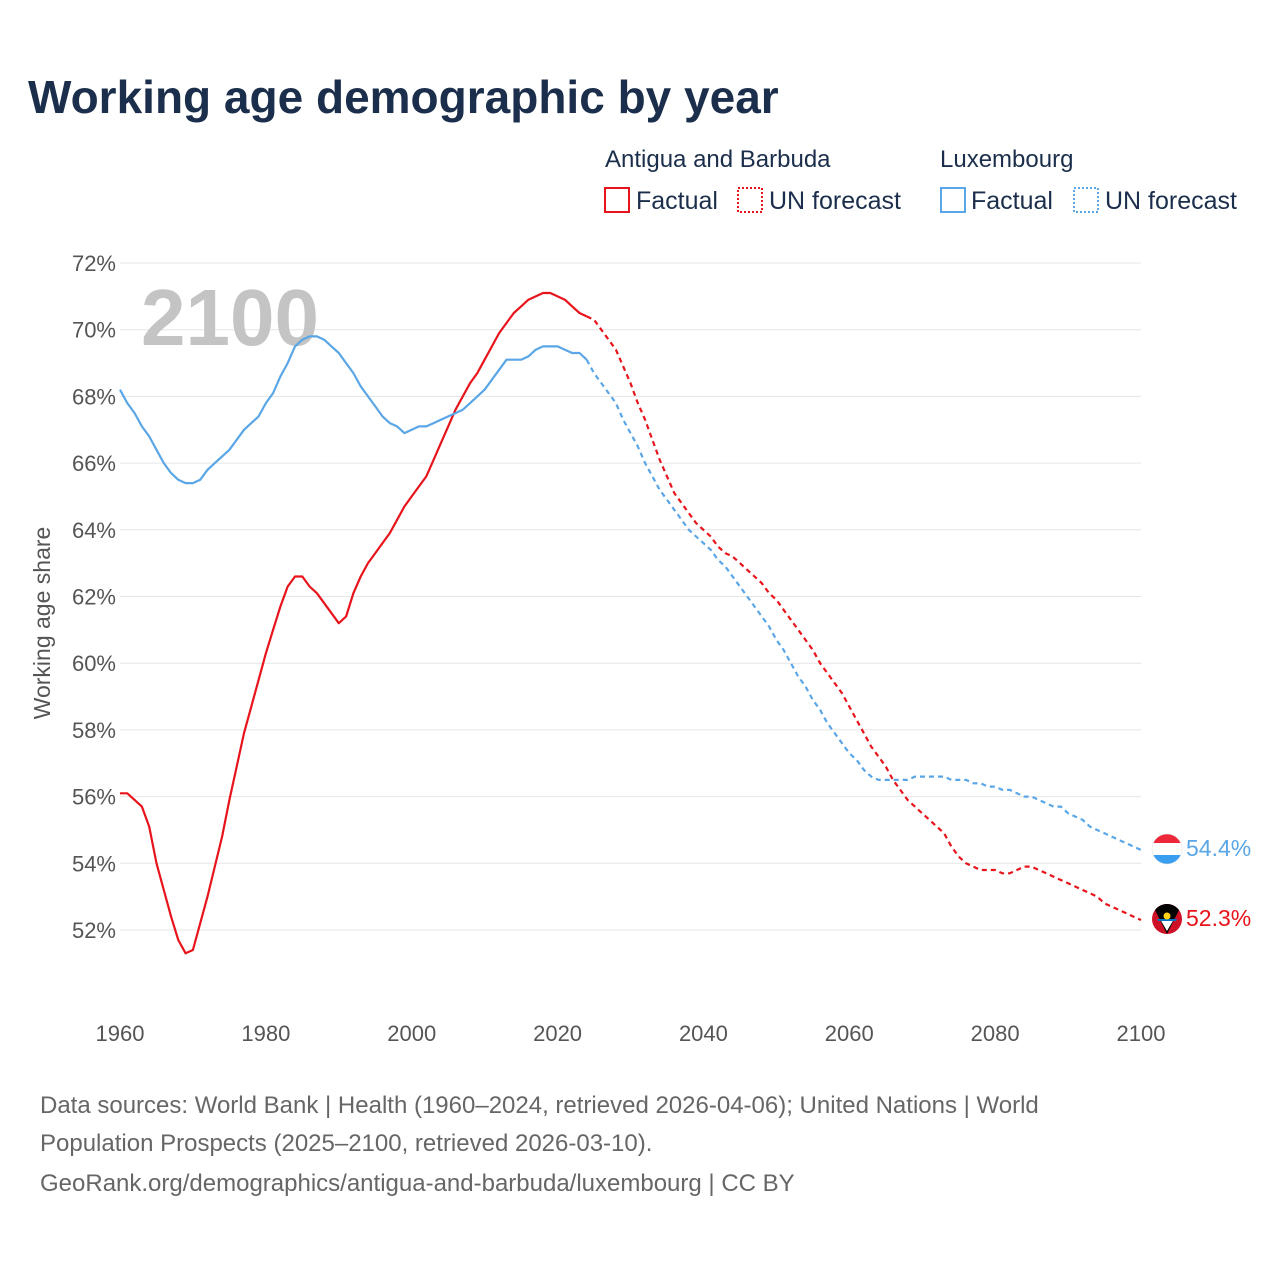  Describe the element at coordinates (631, 1033) in the screenshot. I see `x-axis-ticks: 1960 1980 2000 2020 2040 2060 2080 2100` at that location.